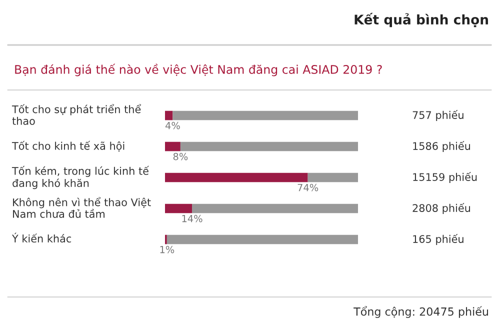 Image resolution: width=499 pixels, height=324 pixels. Describe the element at coordinates (198, 70) in the screenshot. I see `chart-subtitle: Bạn đánh giá thế nào về việc Việt Nam đăng cai ASIAD 2019 ?` at that location.